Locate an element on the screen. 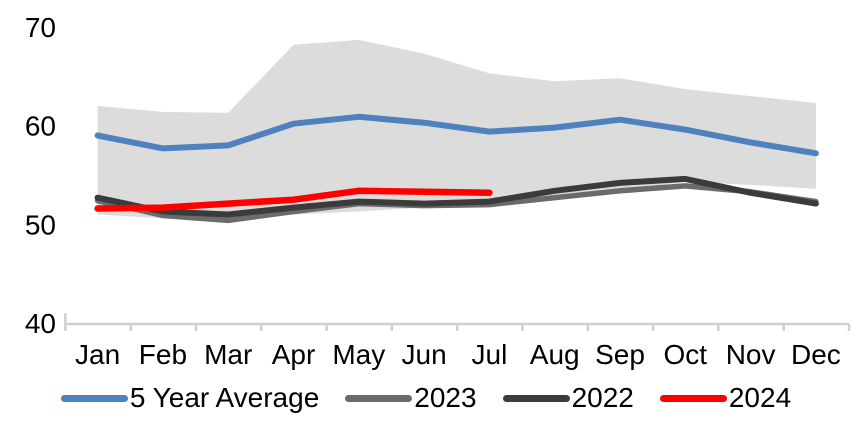 The width and height of the screenshot is (852, 442). legend-label: 2024 is located at coordinates (760, 397).